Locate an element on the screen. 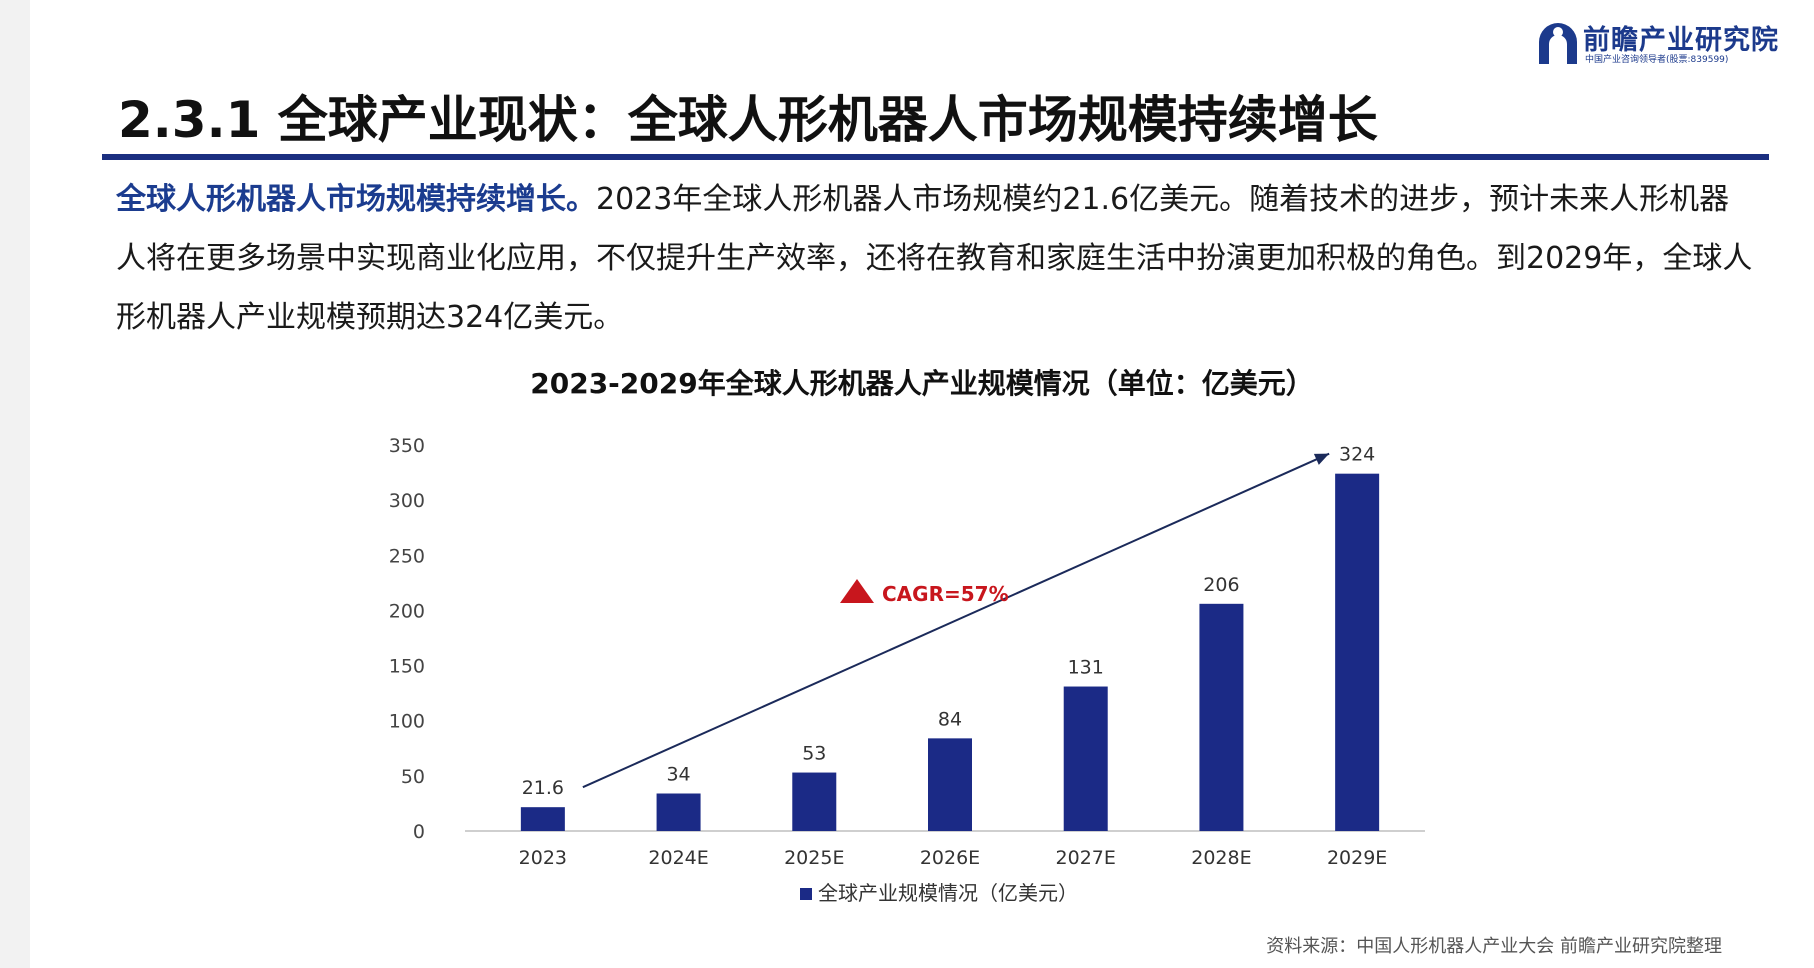  y-tick-label: 300 is located at coordinates (407, 501).